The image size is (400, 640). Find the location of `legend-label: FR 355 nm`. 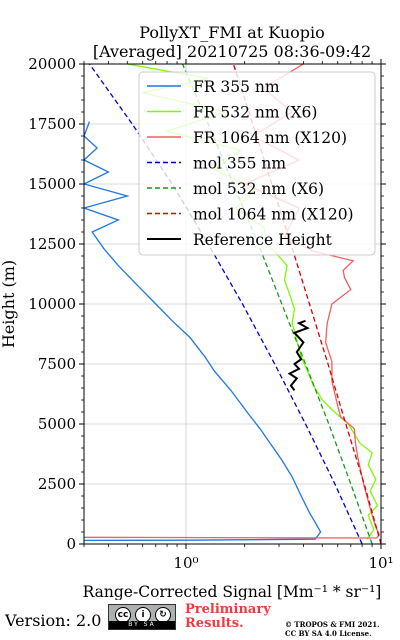

legend-label: FR 355 nm is located at coordinates (236, 87).